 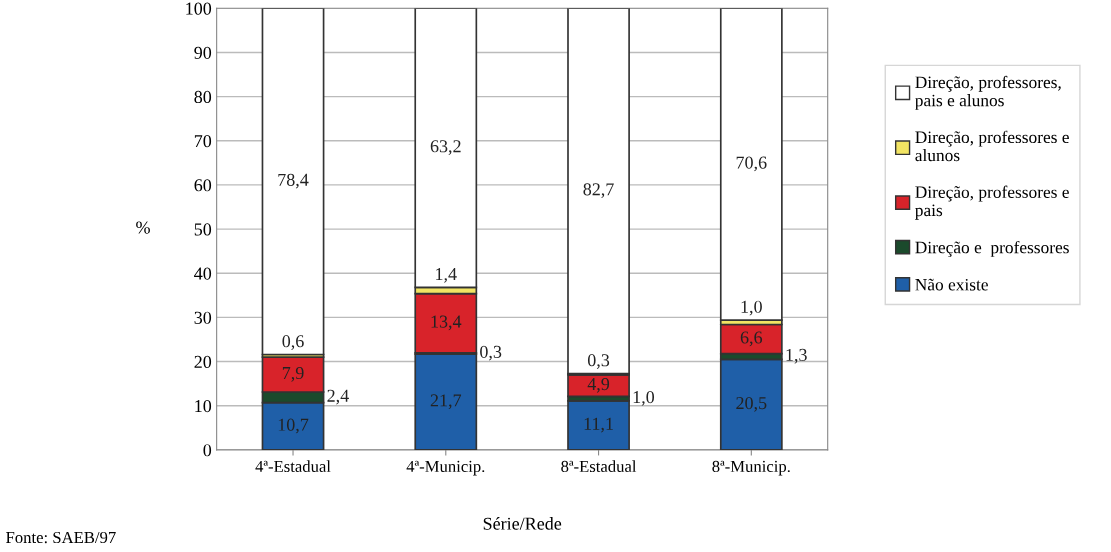 I want to click on data-label: 82,7, so click(x=598, y=190).